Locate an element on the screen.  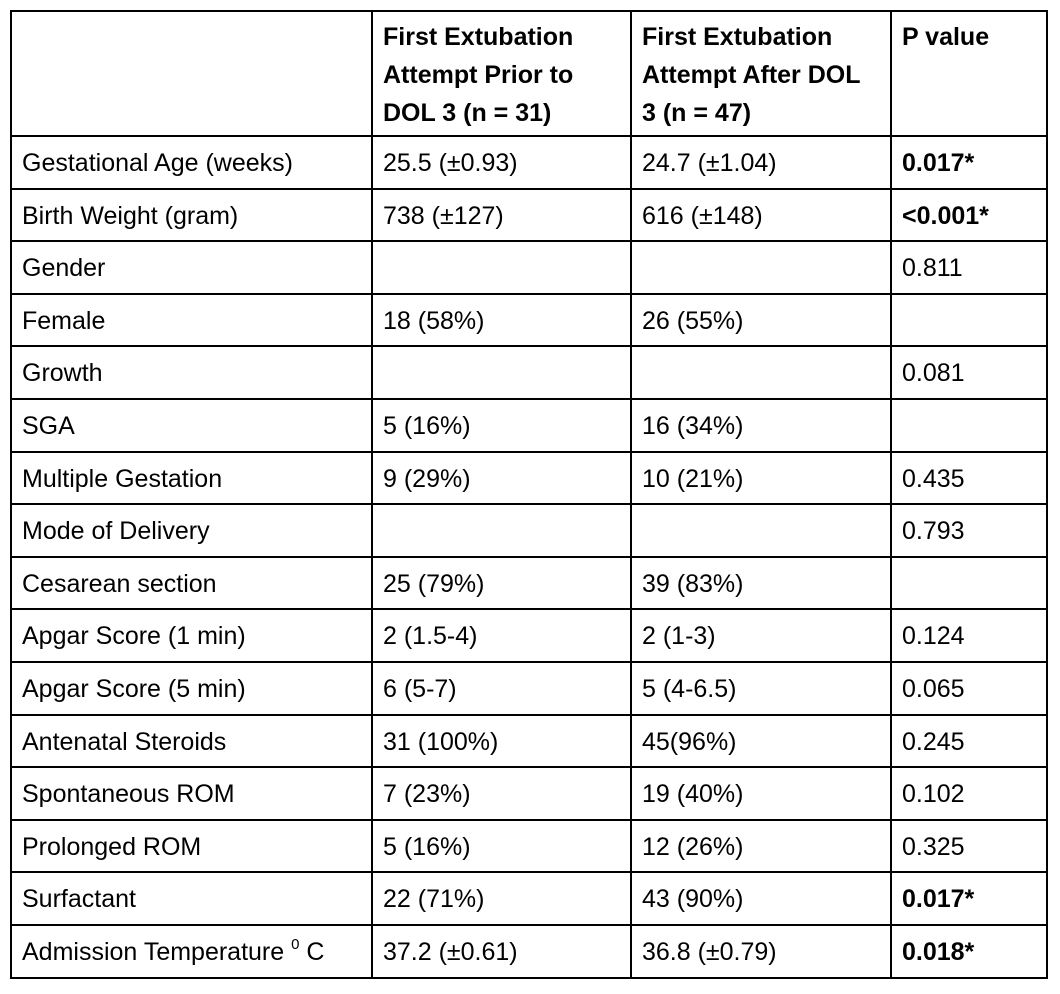
row-label: Gestational Age (weeks) is located at coordinates (191, 162).